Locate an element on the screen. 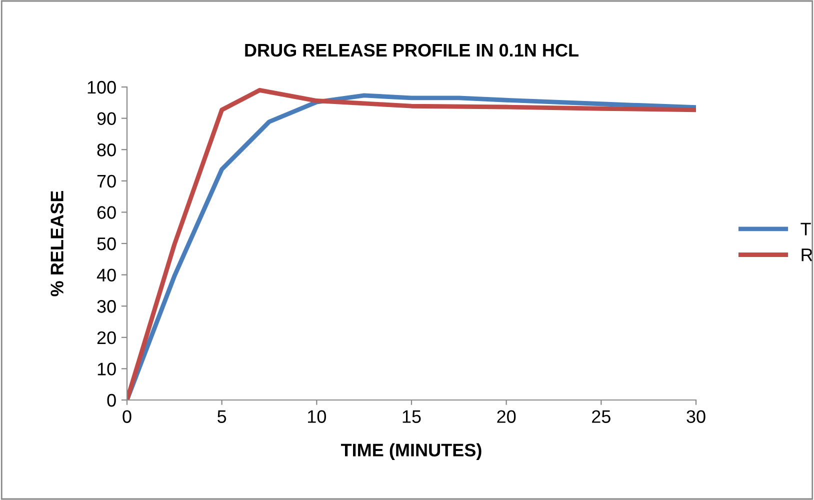  x-tick-label: 30 is located at coordinates (696, 416).